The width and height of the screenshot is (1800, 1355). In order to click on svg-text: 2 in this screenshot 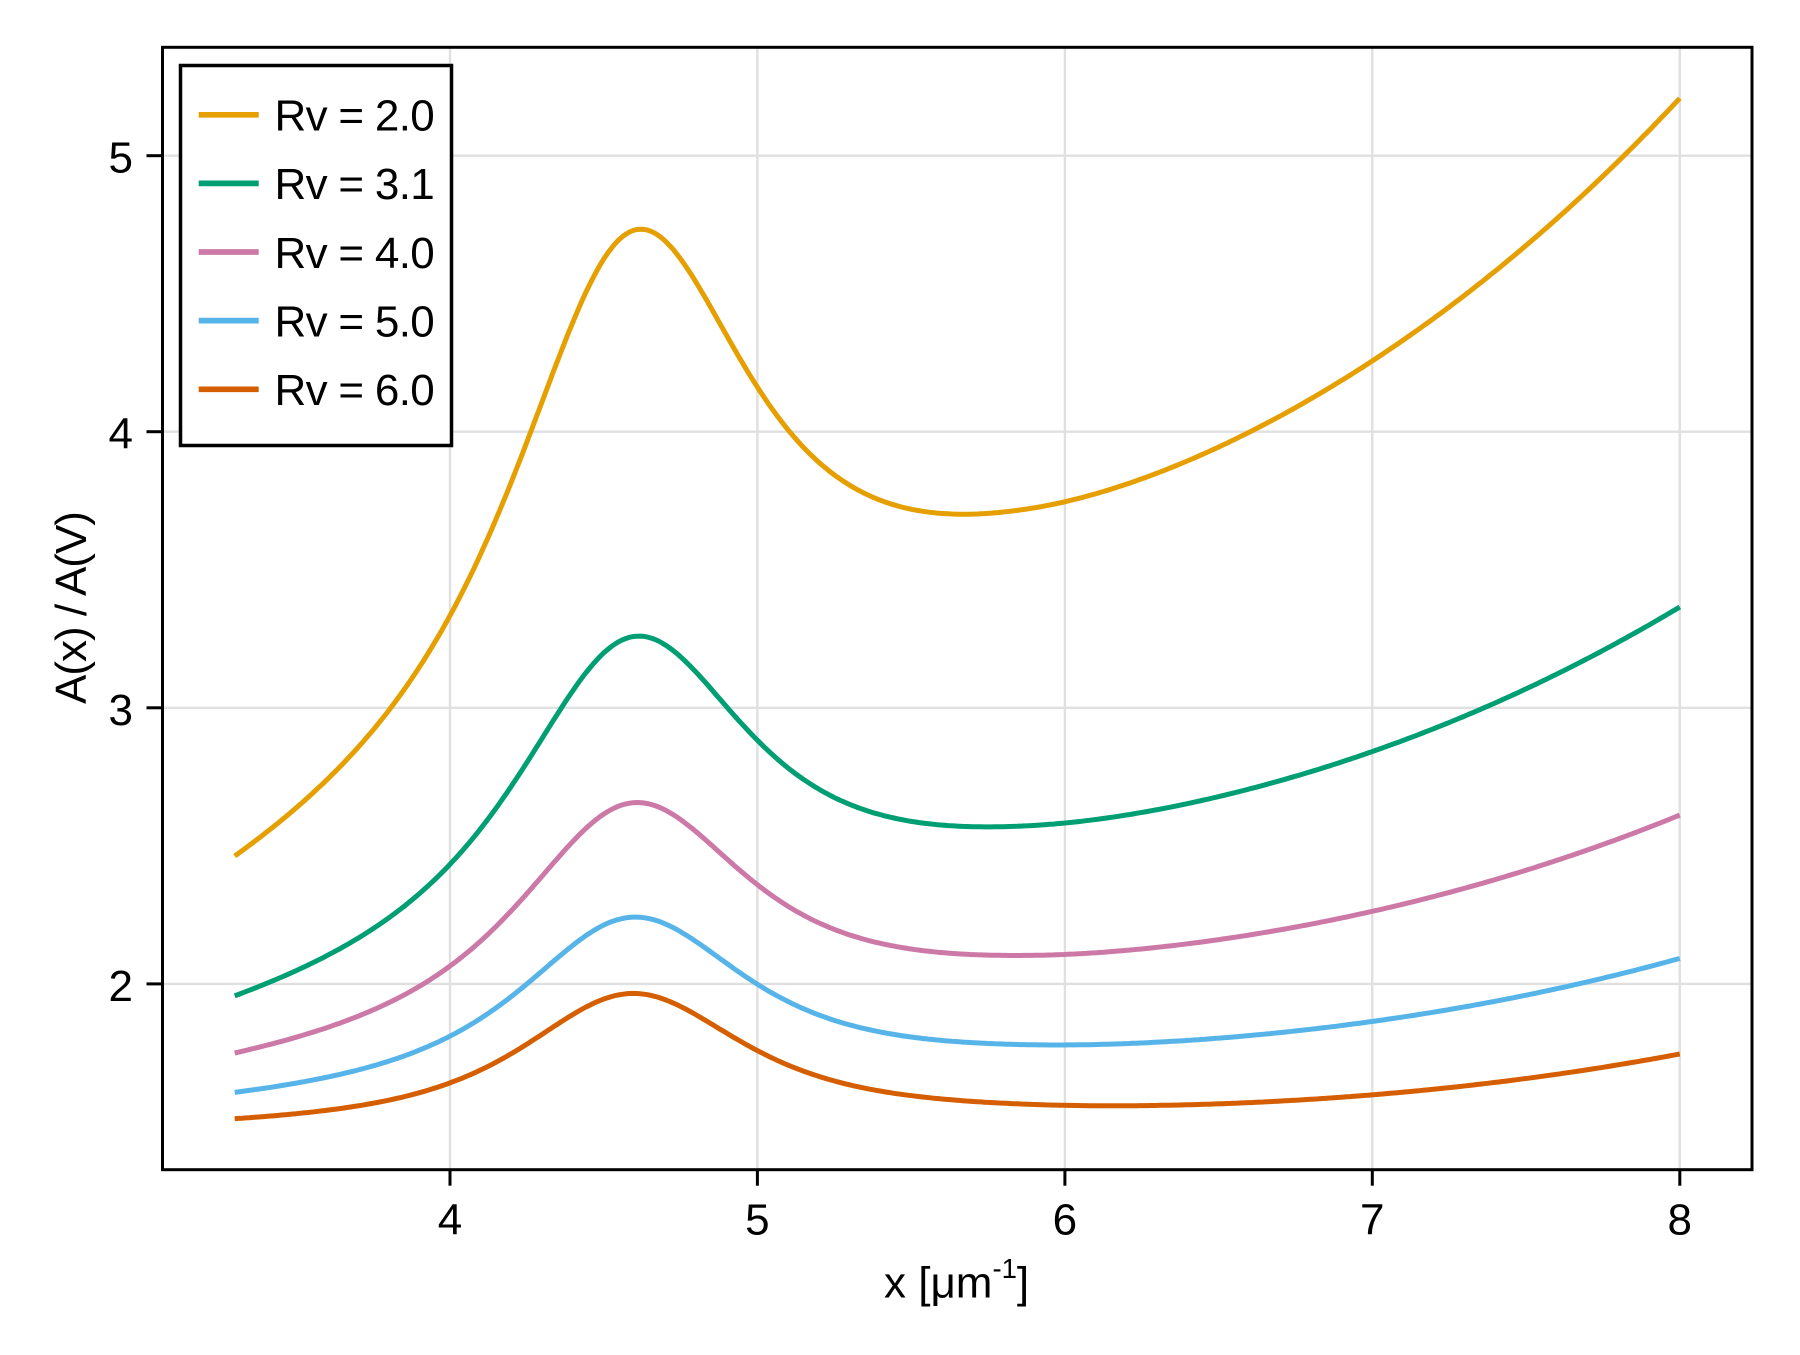, I will do `click(121, 986)`.